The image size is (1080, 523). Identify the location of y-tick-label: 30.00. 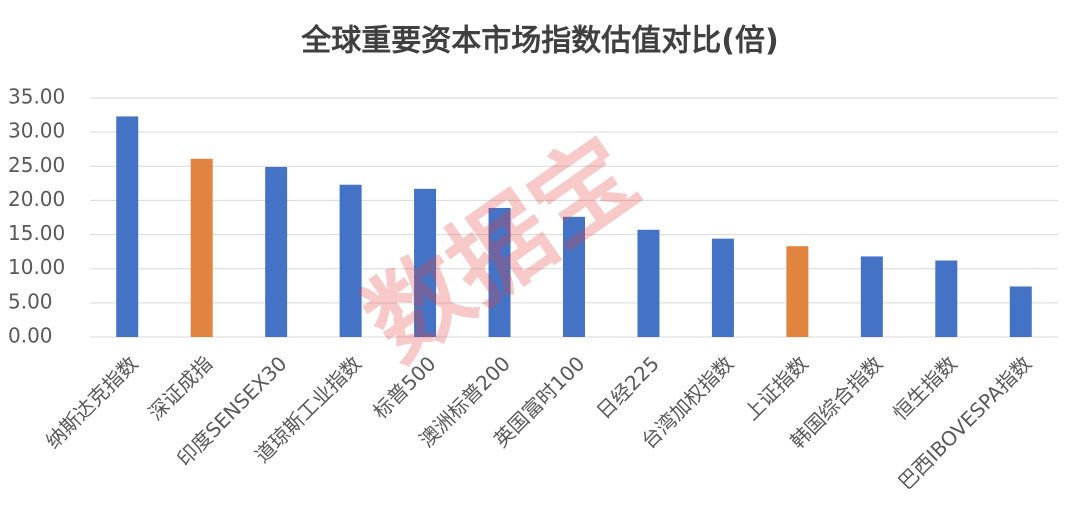
(36, 131).